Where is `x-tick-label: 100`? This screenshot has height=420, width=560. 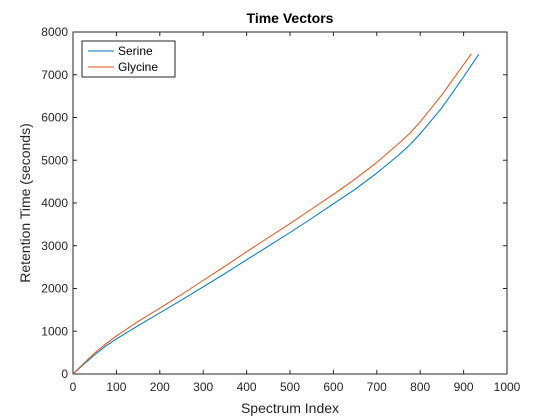
x-tick-label: 100 is located at coordinates (116, 387).